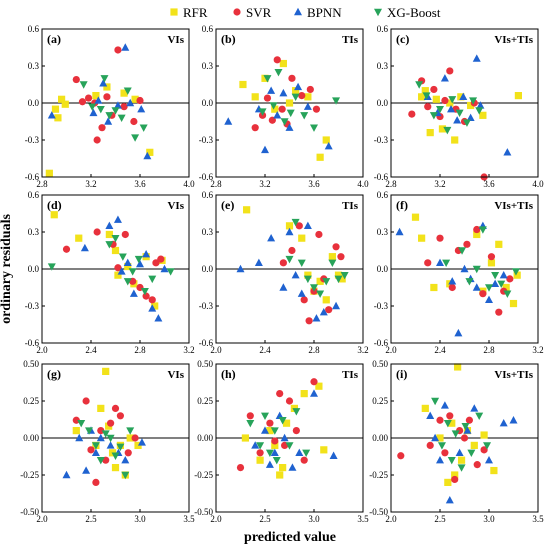 This screenshot has width=550, height=548. Describe the element at coordinates (284, 272) in the screenshot. I see `panel-e: 2.0 2.4 2.8 3.2 -0.6 -0.3 0.0 0.3 0.6 (e) TIs` at that location.